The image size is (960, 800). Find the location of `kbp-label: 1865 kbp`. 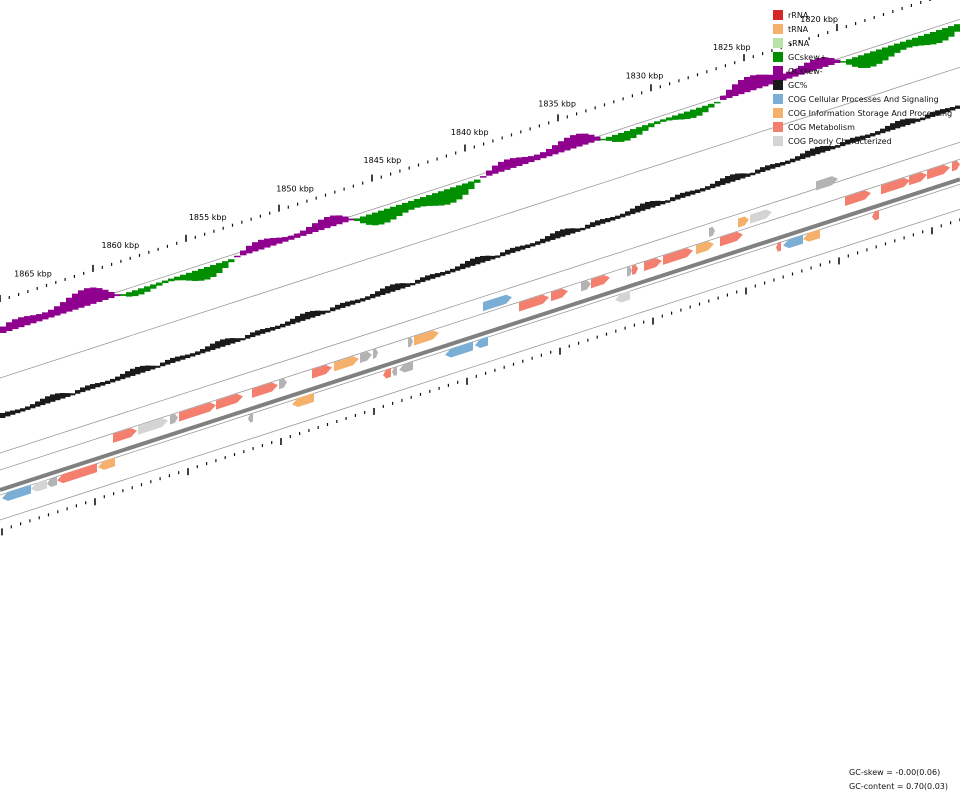

kbp-label: 1865 kbp is located at coordinates (33, 273).